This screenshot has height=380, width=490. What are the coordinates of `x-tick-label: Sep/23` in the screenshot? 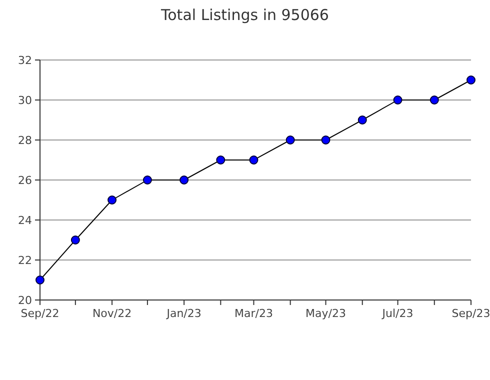 It's located at (471, 313).